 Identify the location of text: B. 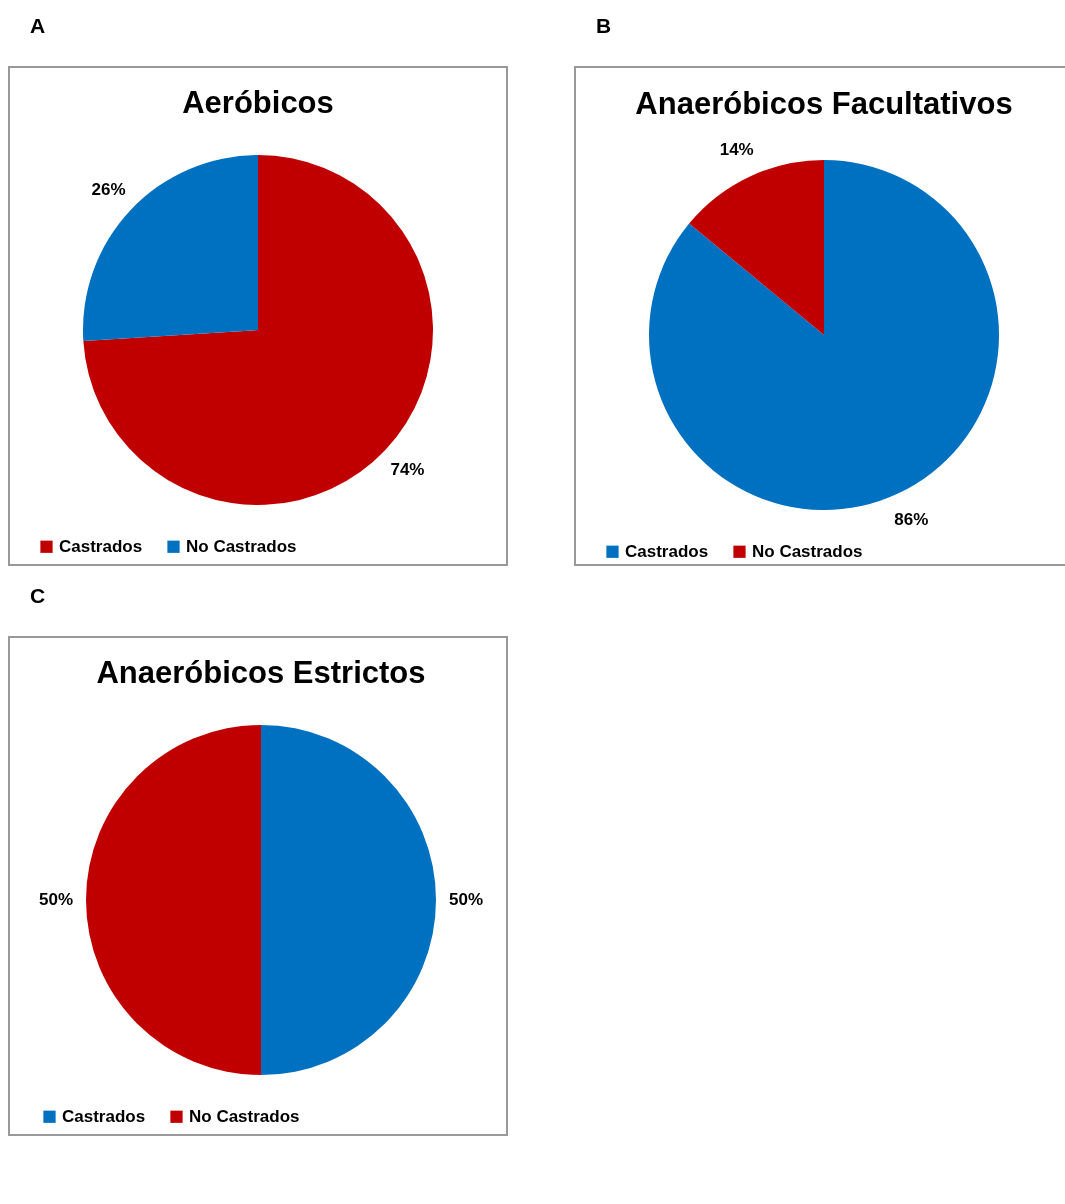
(604, 26).